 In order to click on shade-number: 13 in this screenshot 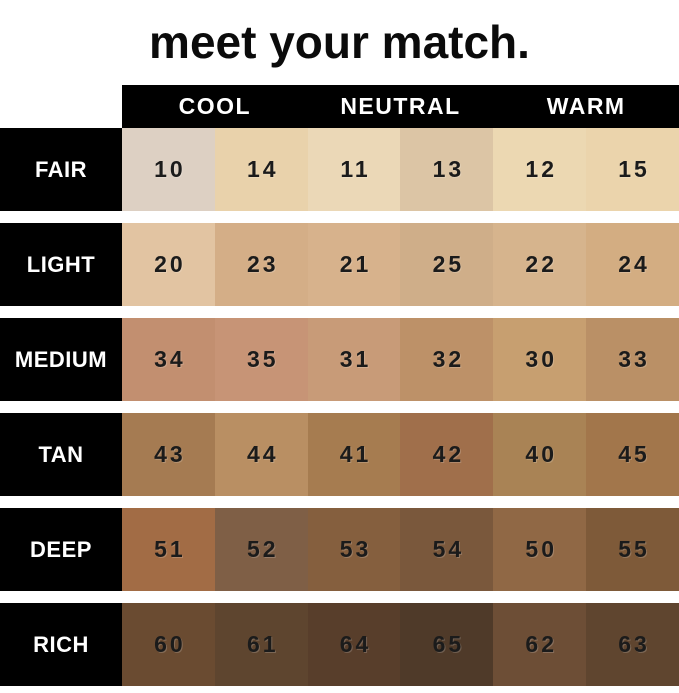, I will do `click(448, 169)`.